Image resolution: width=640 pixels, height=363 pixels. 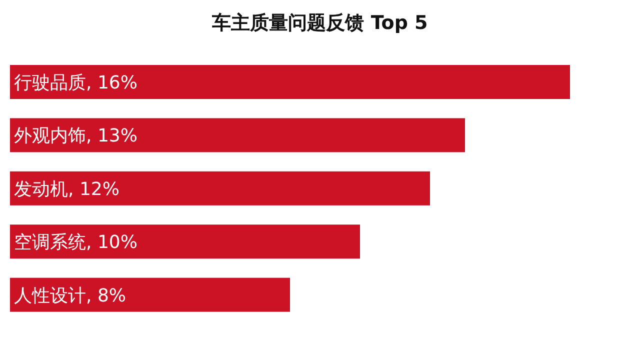 I want to click on y-tick-label: 行驶品质, so click(x=50, y=83).